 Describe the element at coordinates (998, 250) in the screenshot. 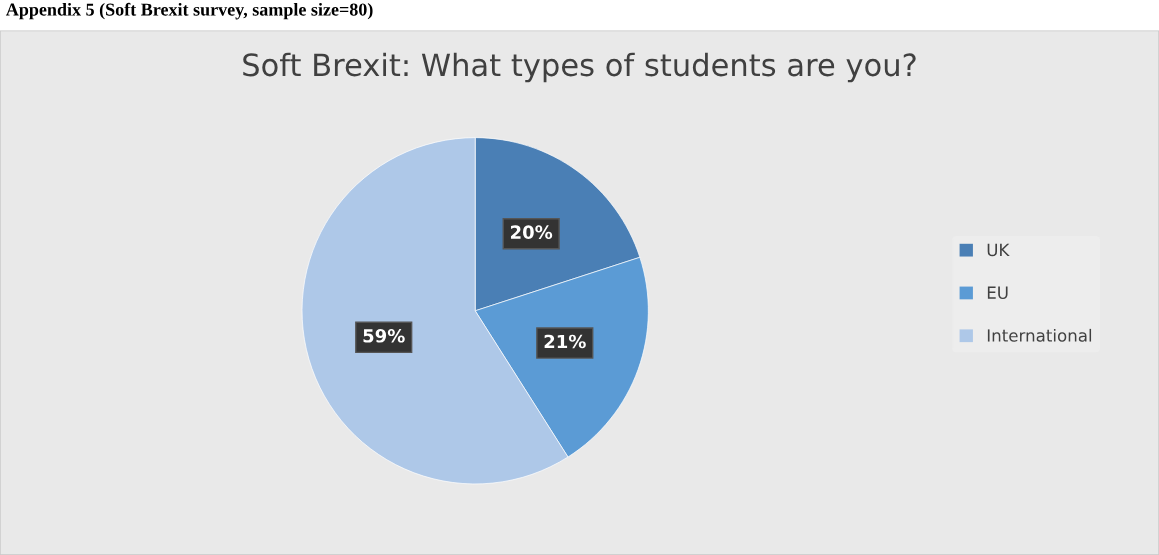

I see `legend-label: UK` at that location.